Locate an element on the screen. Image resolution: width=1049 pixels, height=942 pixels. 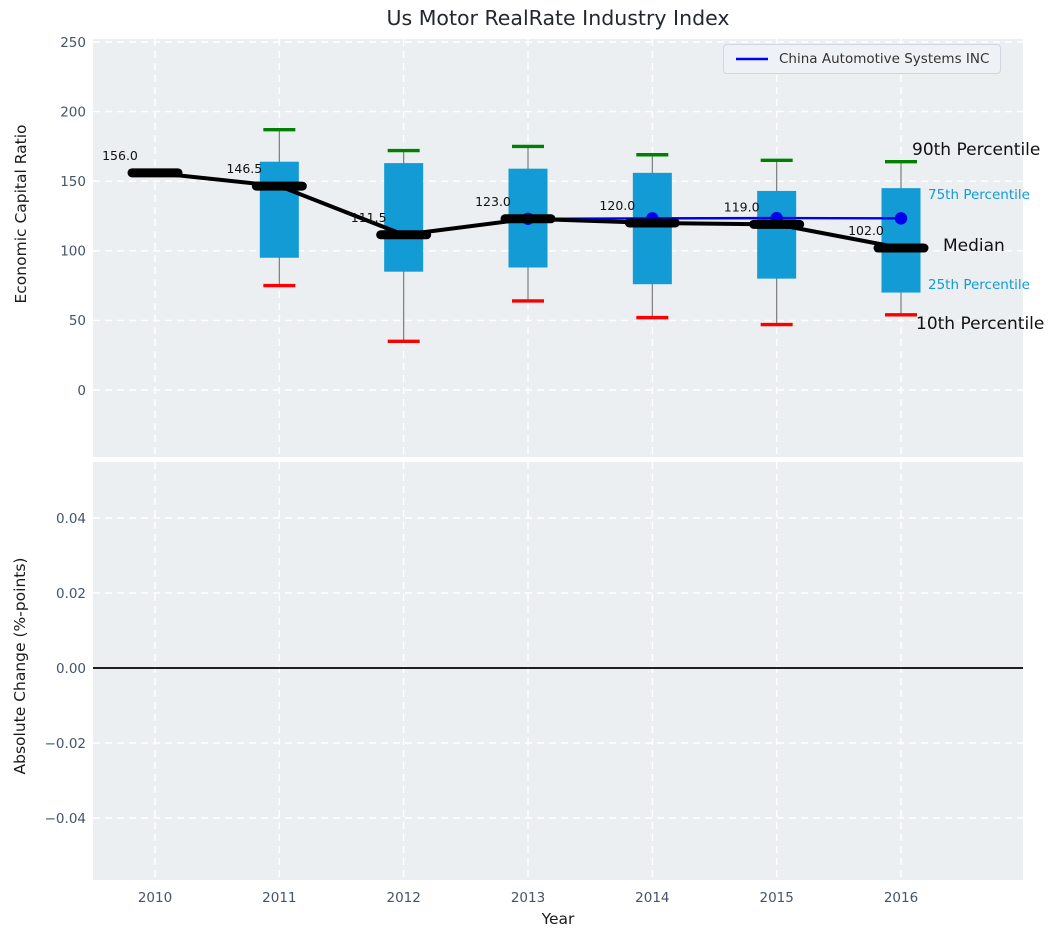
bottom-ytick-0.02: 0.02 is located at coordinates (71, 594).